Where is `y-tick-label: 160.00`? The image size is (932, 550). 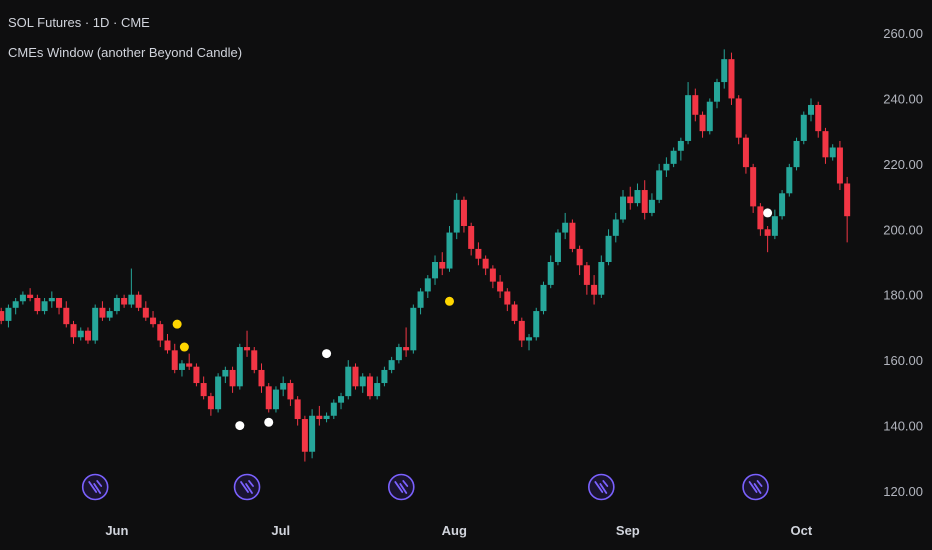 y-tick-label: 160.00 is located at coordinates (903, 360).